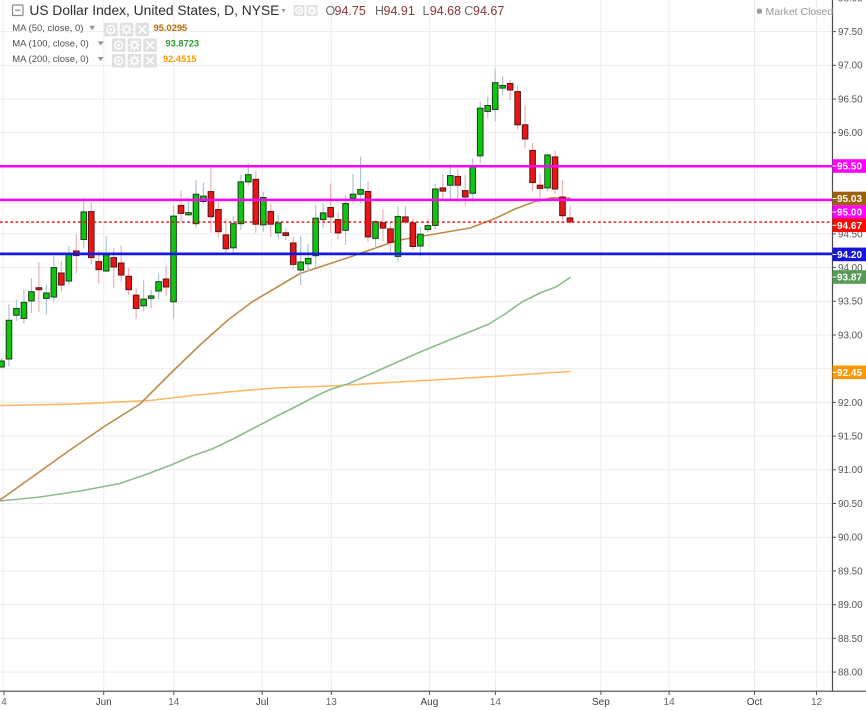  I want to click on svg-text: 93.8723, so click(183, 44).